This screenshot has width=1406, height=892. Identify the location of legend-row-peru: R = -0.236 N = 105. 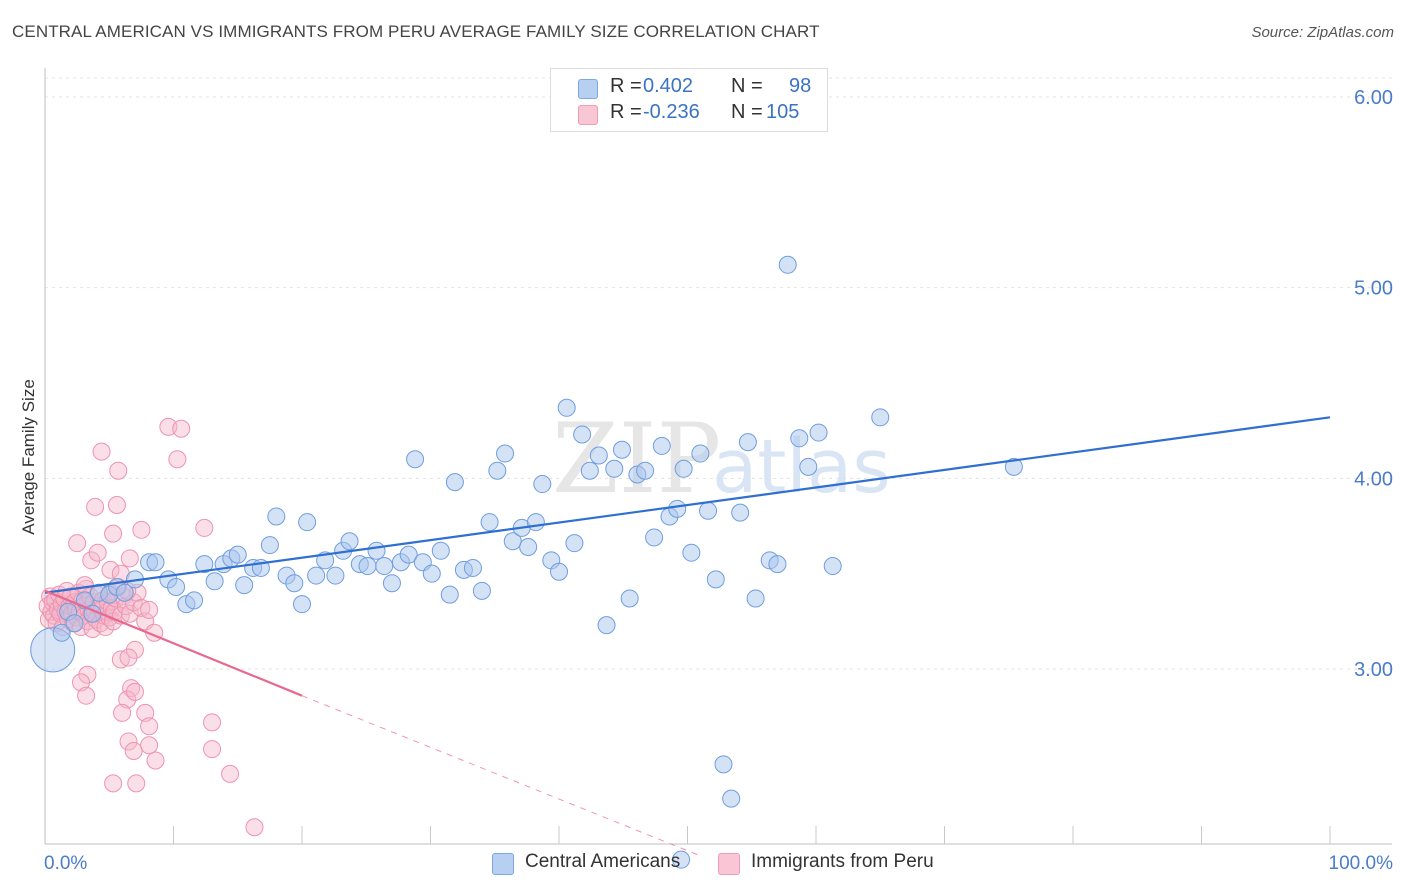
(689, 114).